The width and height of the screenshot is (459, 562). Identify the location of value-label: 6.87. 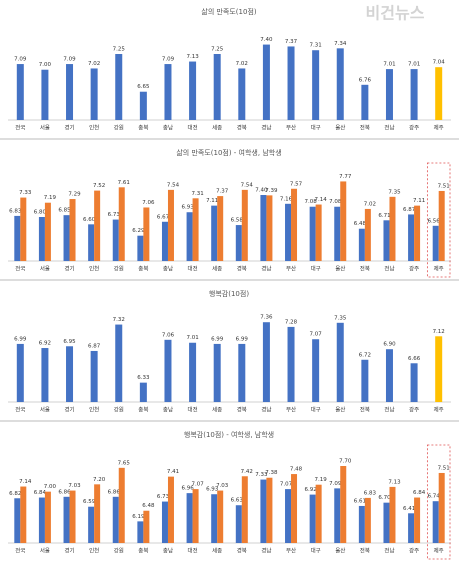
(409, 210).